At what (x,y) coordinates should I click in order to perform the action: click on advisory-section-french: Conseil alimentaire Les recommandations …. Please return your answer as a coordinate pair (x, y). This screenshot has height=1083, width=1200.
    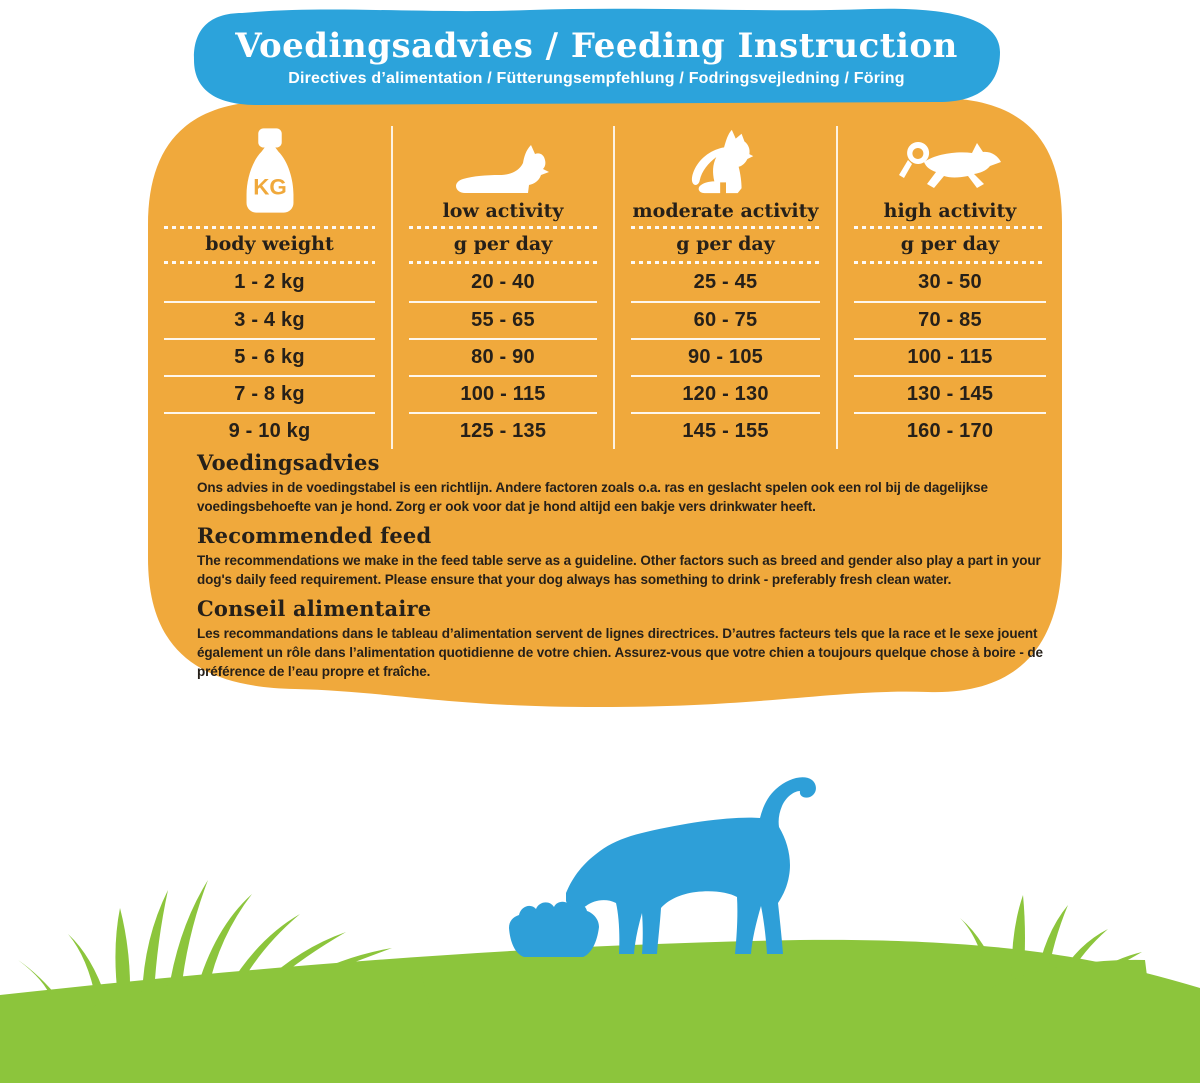
    Looking at the image, I should click on (620, 638).